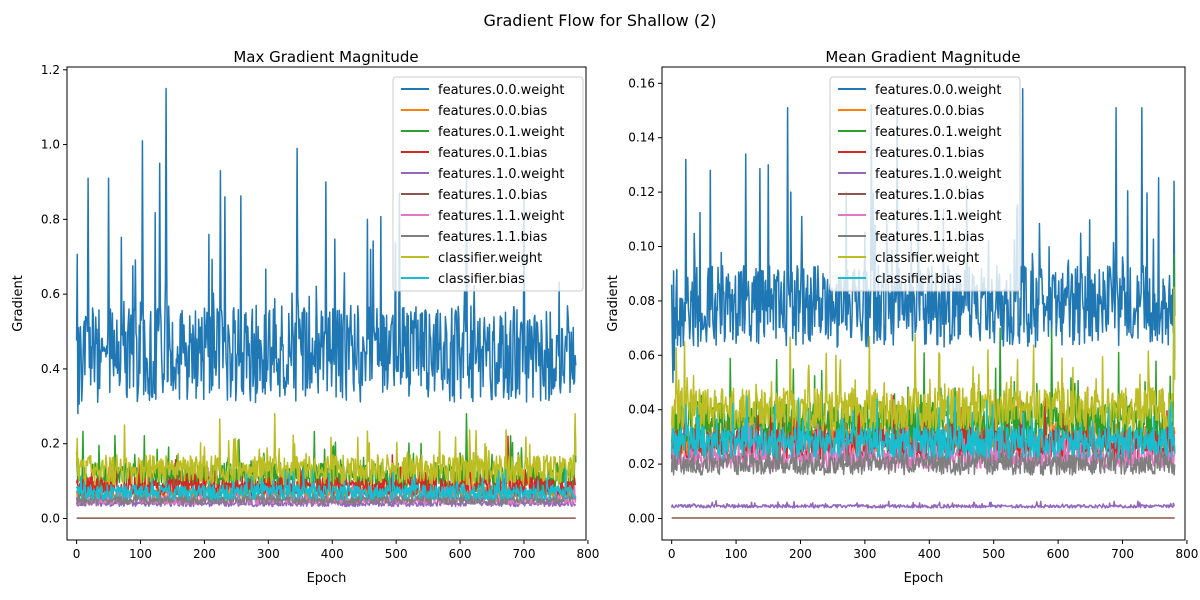  I want to click on y-tick-label: 1.2, so click(50, 70).